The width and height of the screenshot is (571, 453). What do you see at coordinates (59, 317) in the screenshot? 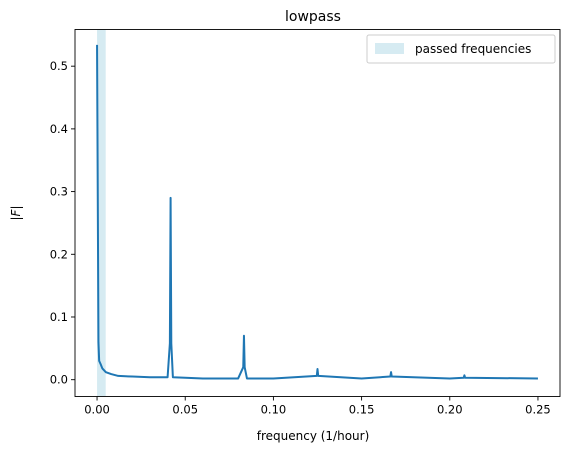
I see `y-tick-label: 0.1` at bounding box center [59, 317].